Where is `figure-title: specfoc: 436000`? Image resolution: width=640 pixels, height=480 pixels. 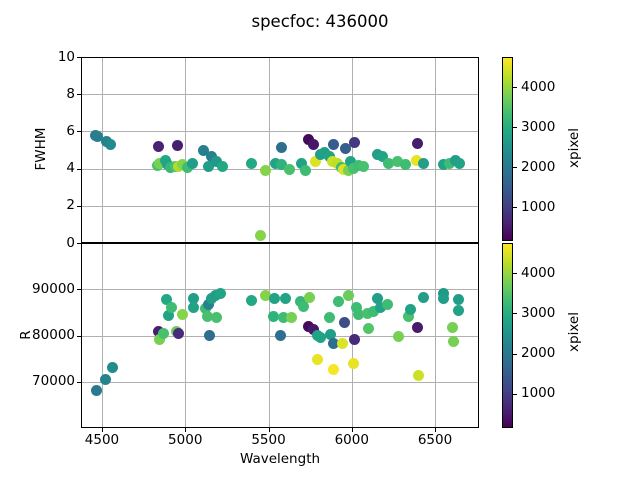
figure-title: specfoc: 436000 is located at coordinates (320, 21).